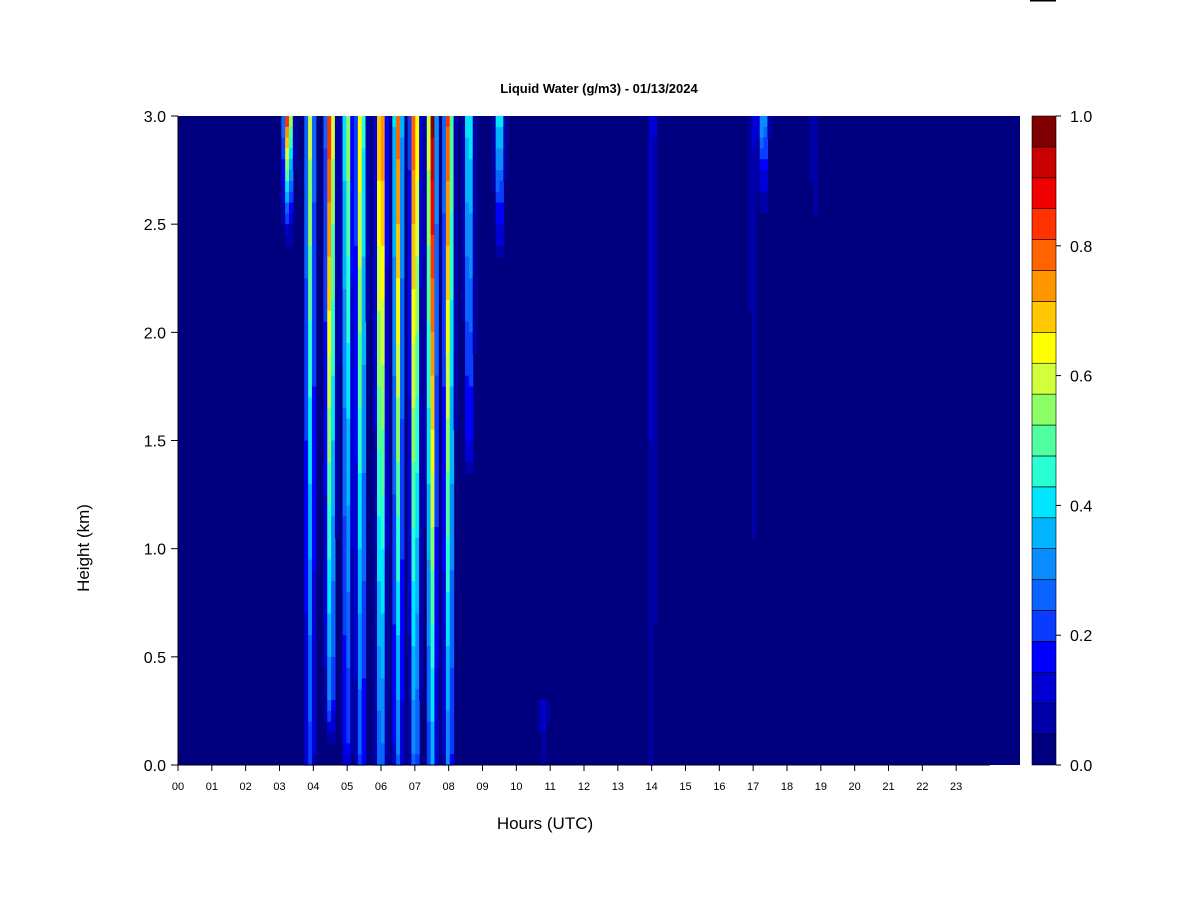 The height and width of the screenshot is (900, 1200). I want to click on x-tick-label: 11, so click(549, 787).